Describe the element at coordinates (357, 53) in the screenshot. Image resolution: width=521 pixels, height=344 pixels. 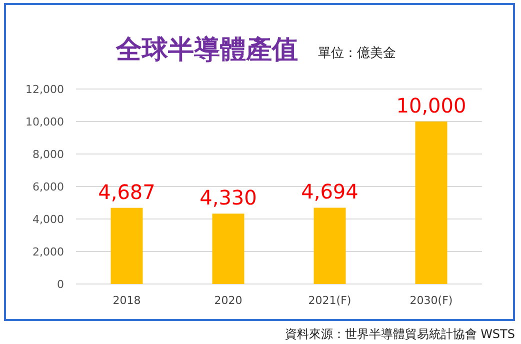
I see `chart-subtitle: 單位：億美金` at that location.